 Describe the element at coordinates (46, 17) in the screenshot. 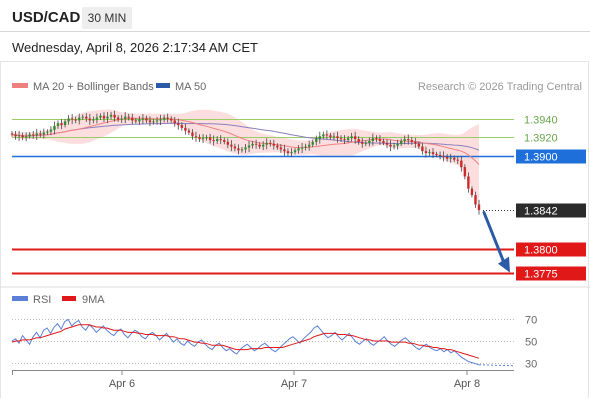

I see `symbol-title: USD/CAD` at that location.